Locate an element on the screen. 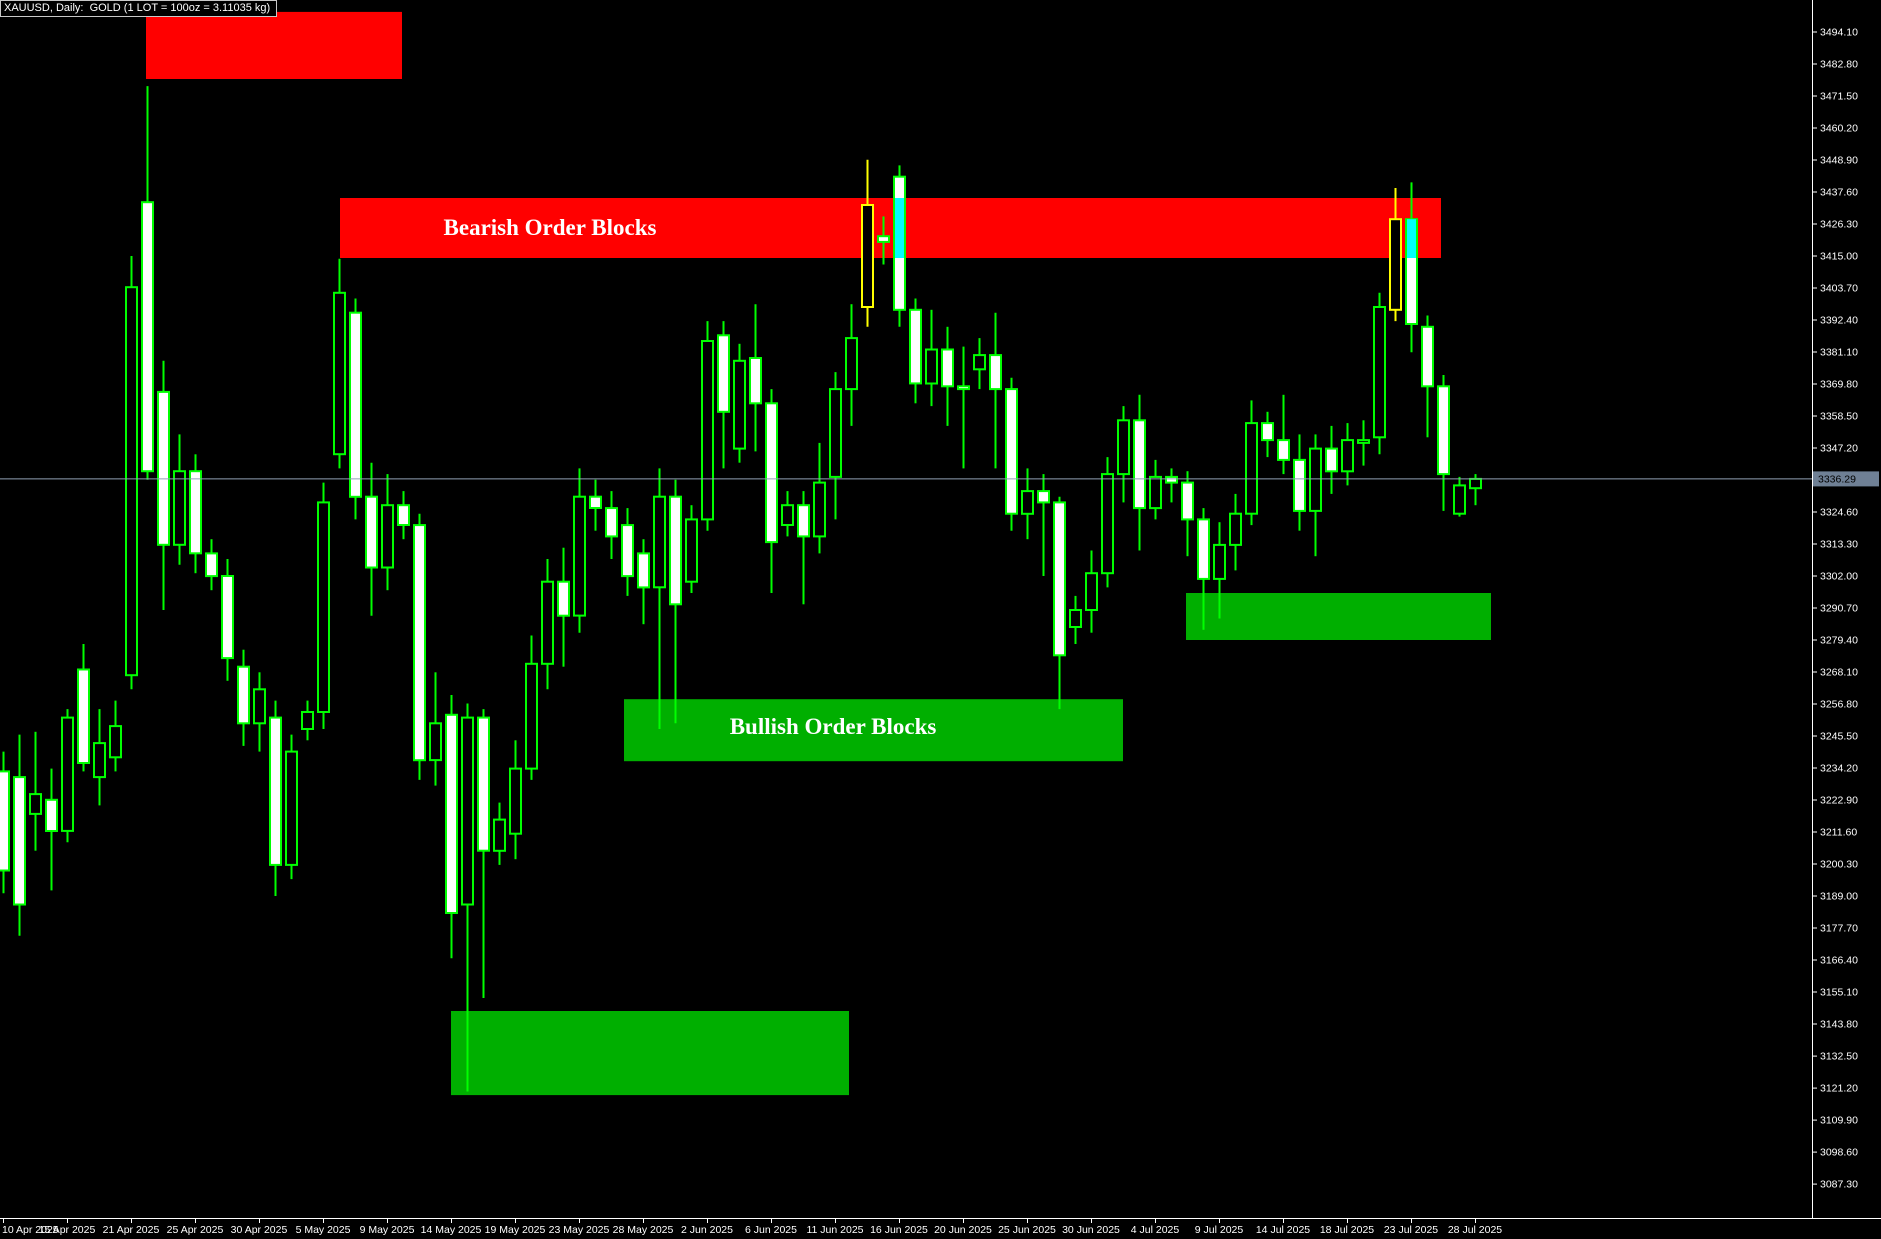 The height and width of the screenshot is (1239, 1881). candle-body-15-Jul is located at coordinates (1299, 485).